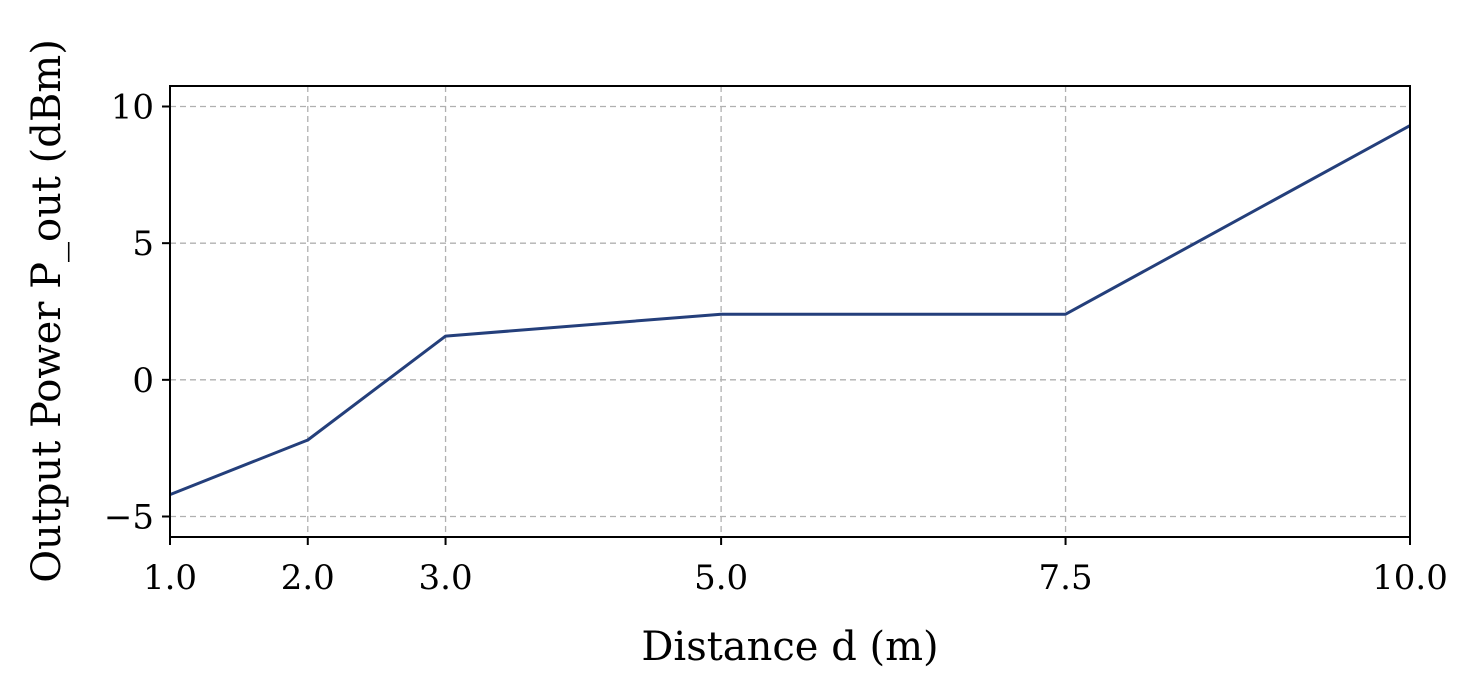  I want to click on x-tick-label: 2.0, so click(308, 578).